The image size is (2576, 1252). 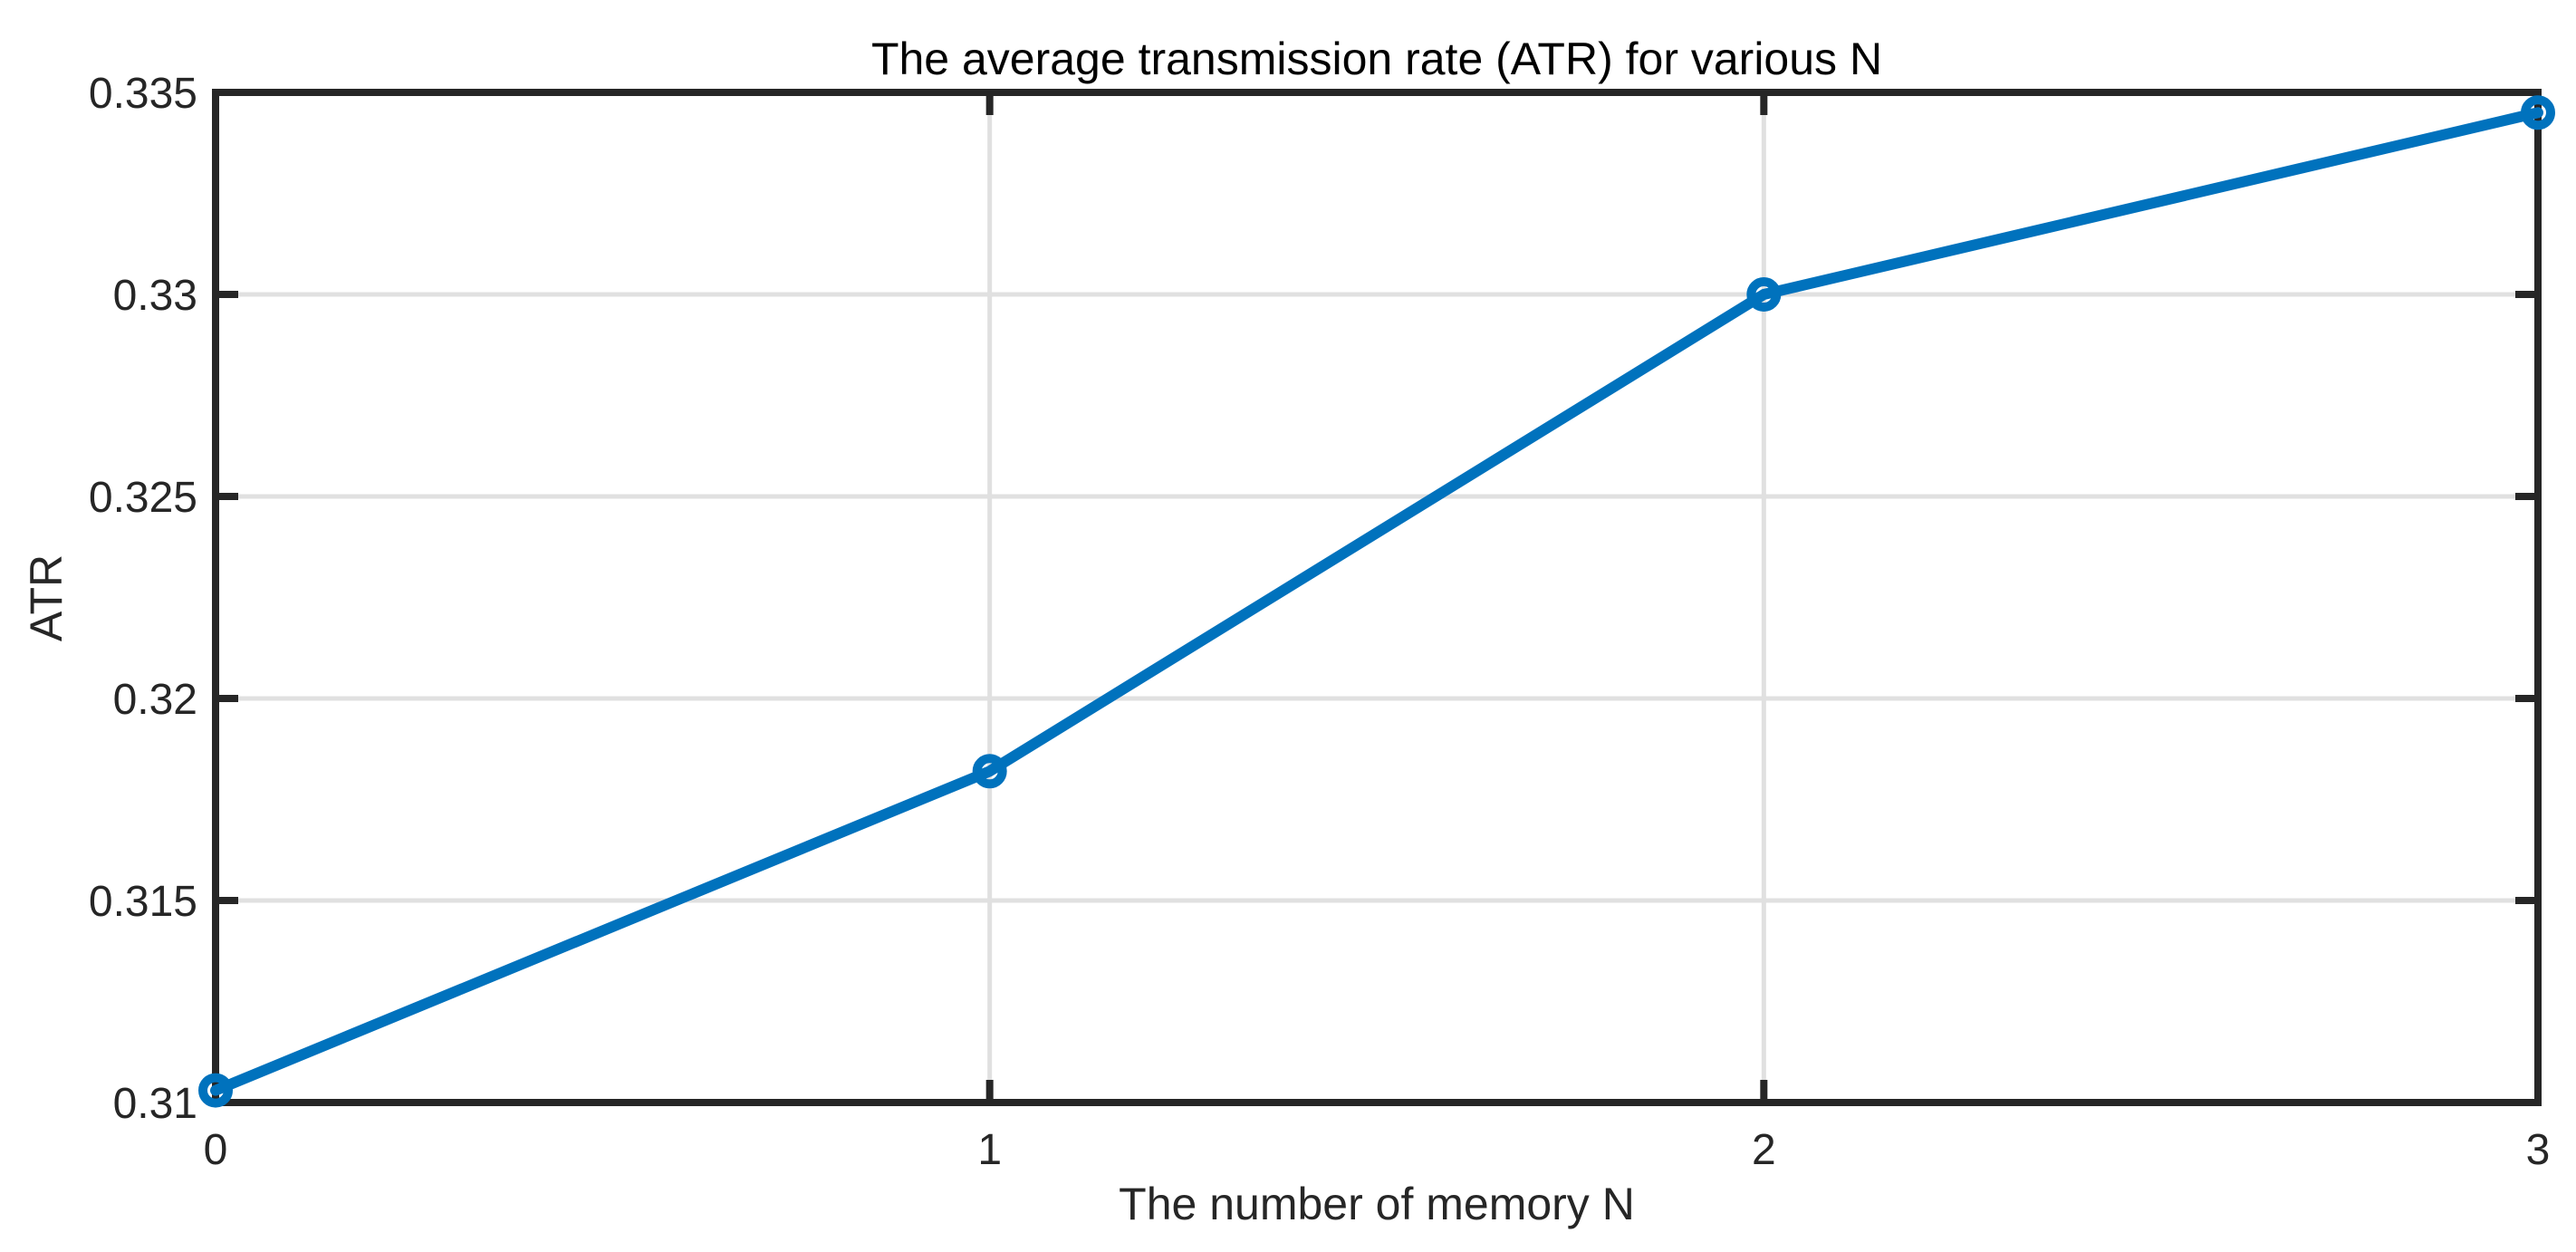 What do you see at coordinates (155, 1104) in the screenshot?
I see `y-tick-label: 0.31` at bounding box center [155, 1104].